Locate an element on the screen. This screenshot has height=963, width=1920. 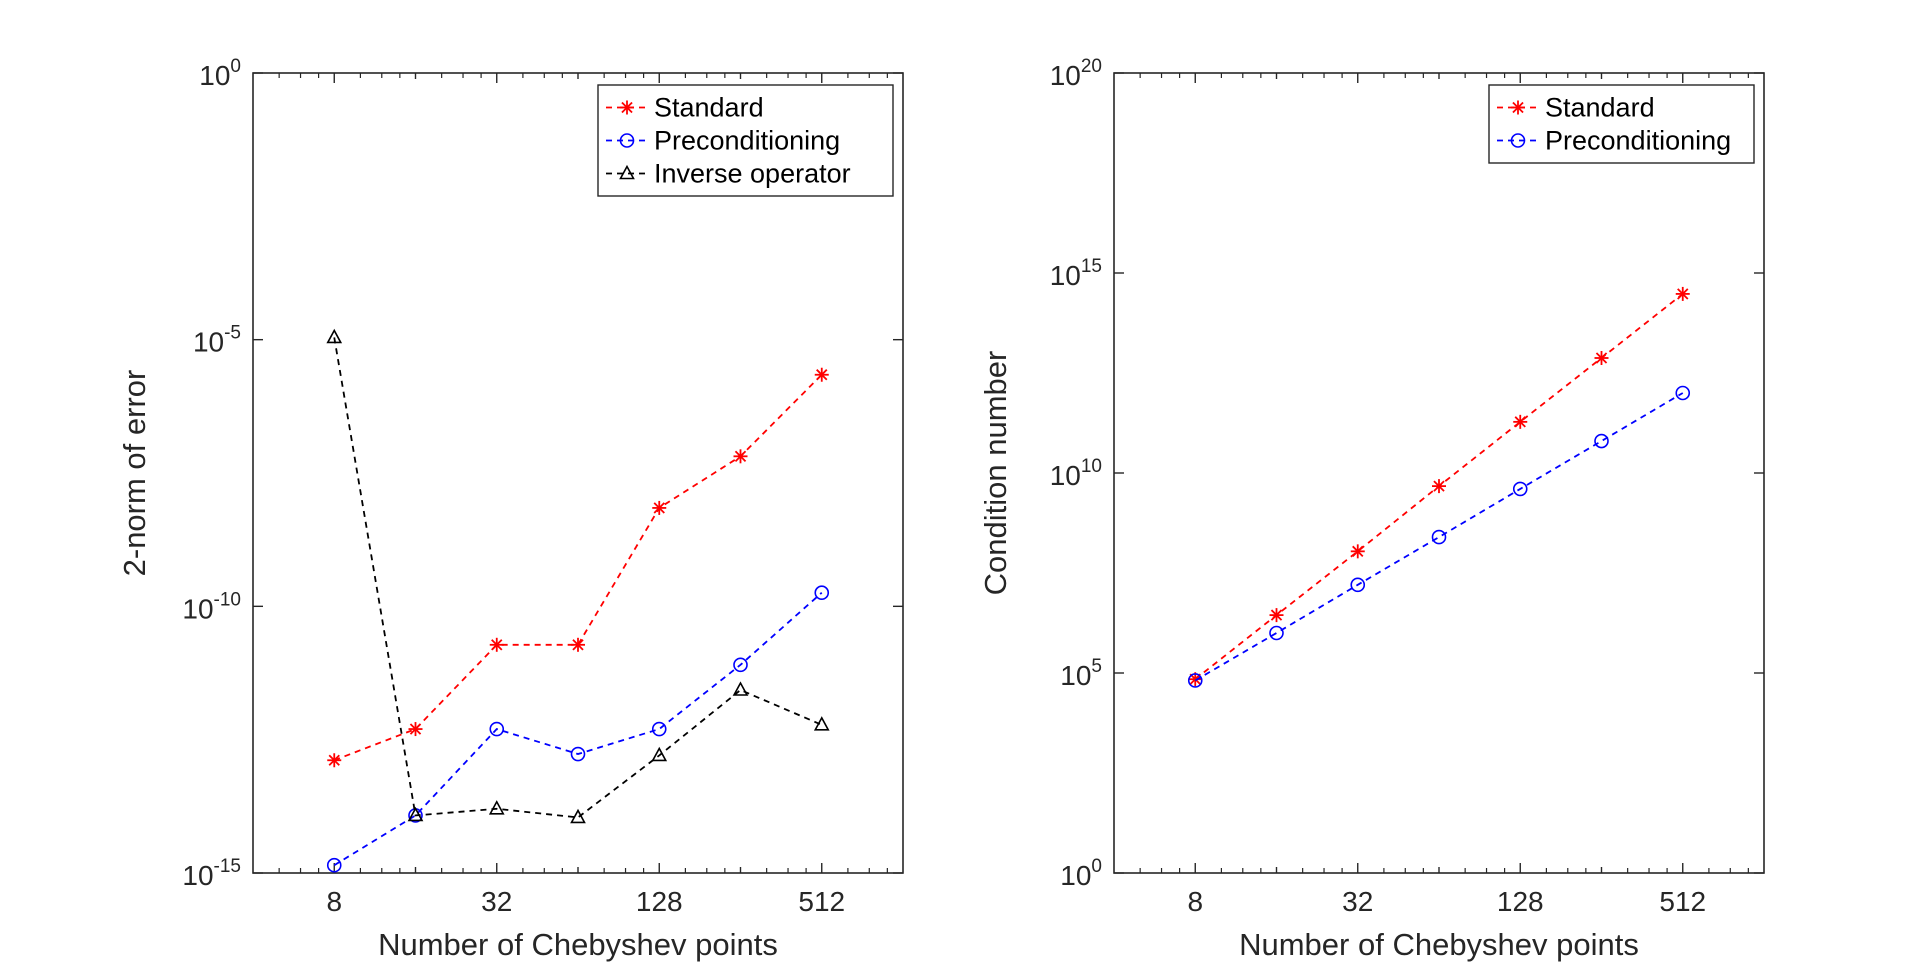
y-tick-exponent: 10 is located at coordinates (1091, 466).